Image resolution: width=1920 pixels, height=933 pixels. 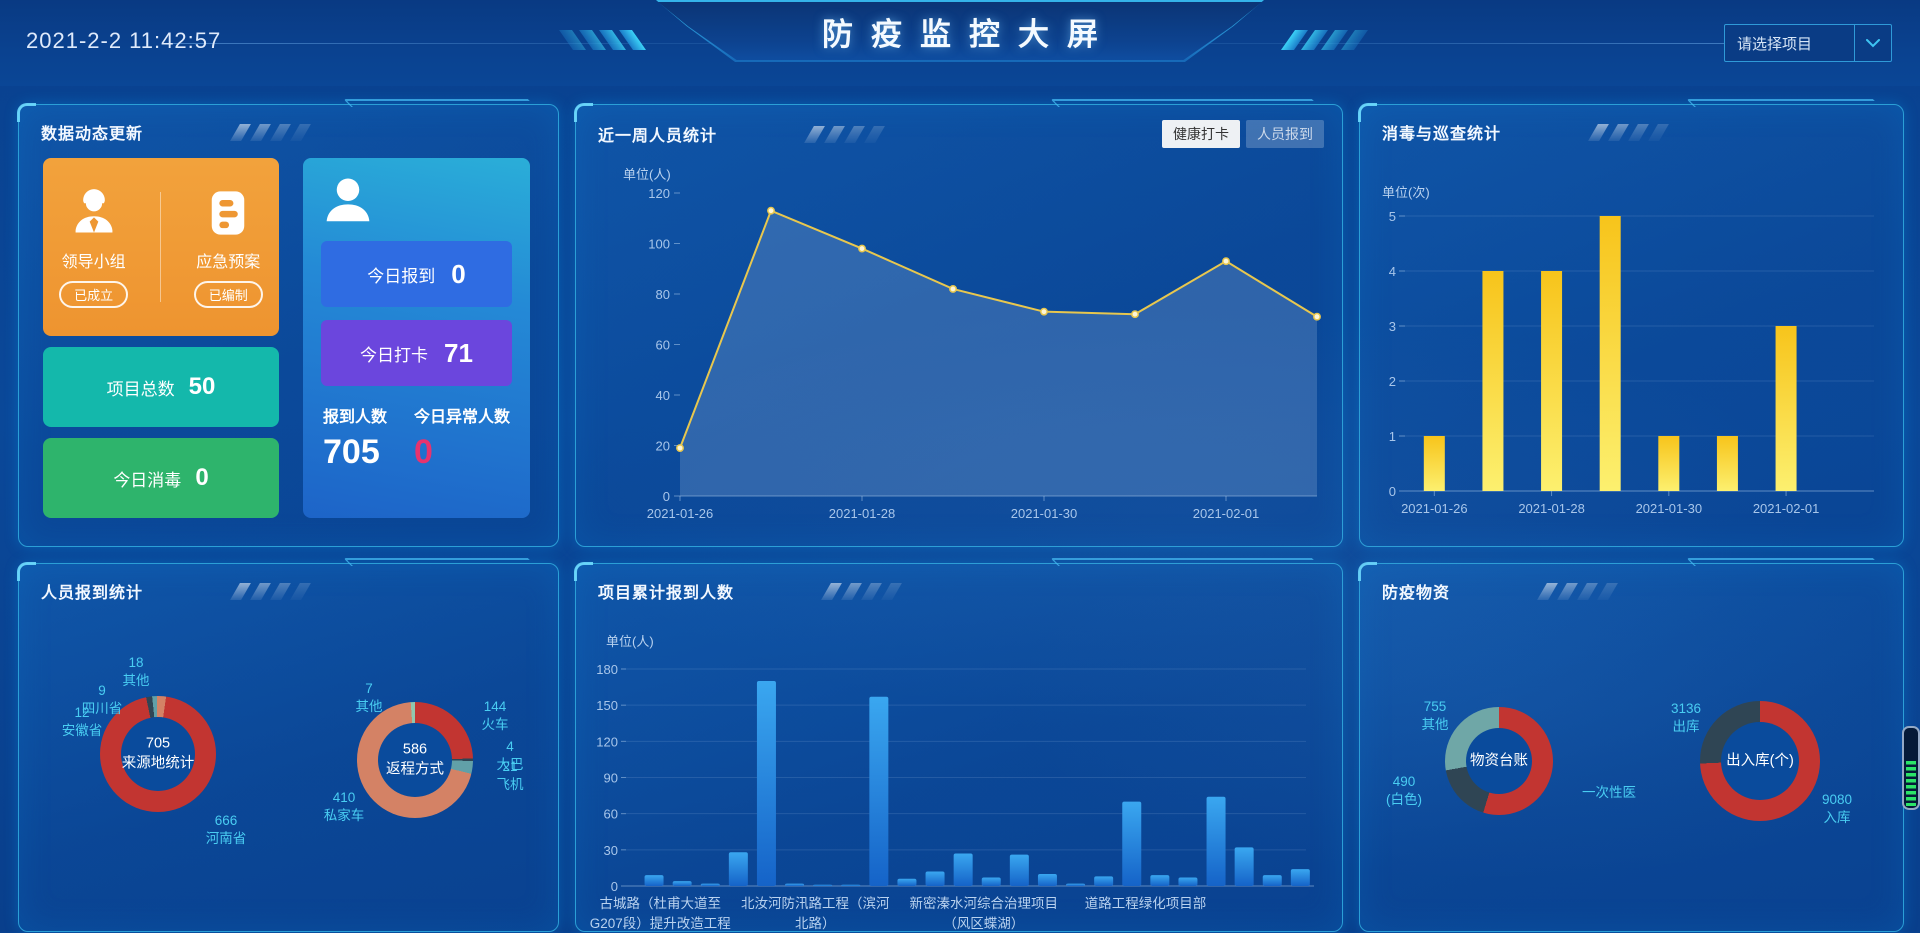 I want to click on svg-text: 30, so click(x=611, y=850).